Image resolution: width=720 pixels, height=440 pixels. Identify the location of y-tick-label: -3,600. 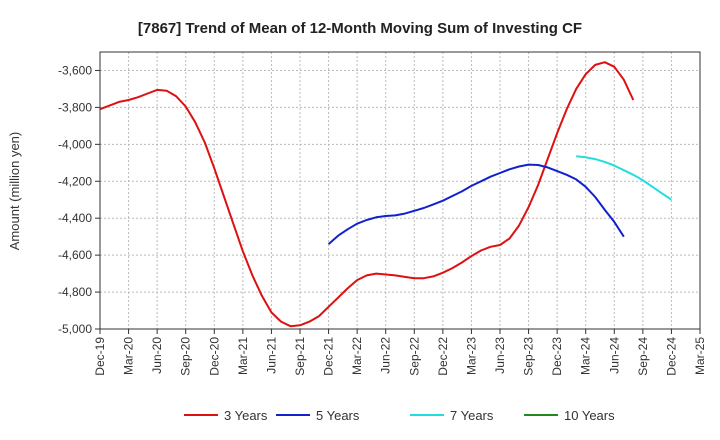
(75, 70).